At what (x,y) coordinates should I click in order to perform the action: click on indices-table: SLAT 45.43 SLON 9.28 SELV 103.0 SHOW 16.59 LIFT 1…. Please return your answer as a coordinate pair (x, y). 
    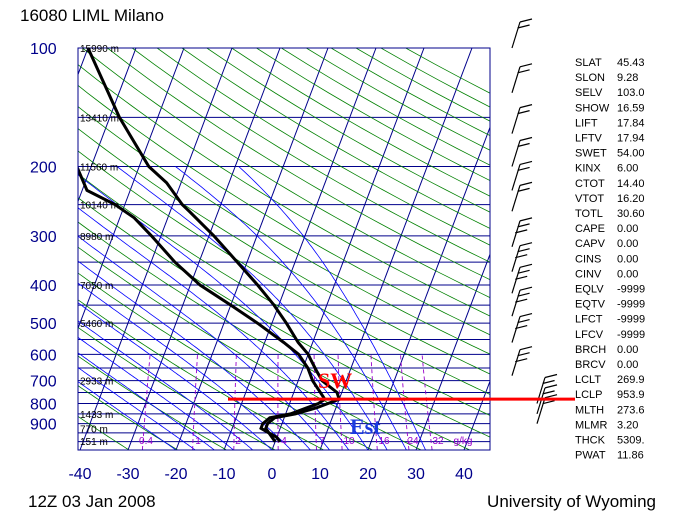
    Looking at the image, I should click on (610, 259).